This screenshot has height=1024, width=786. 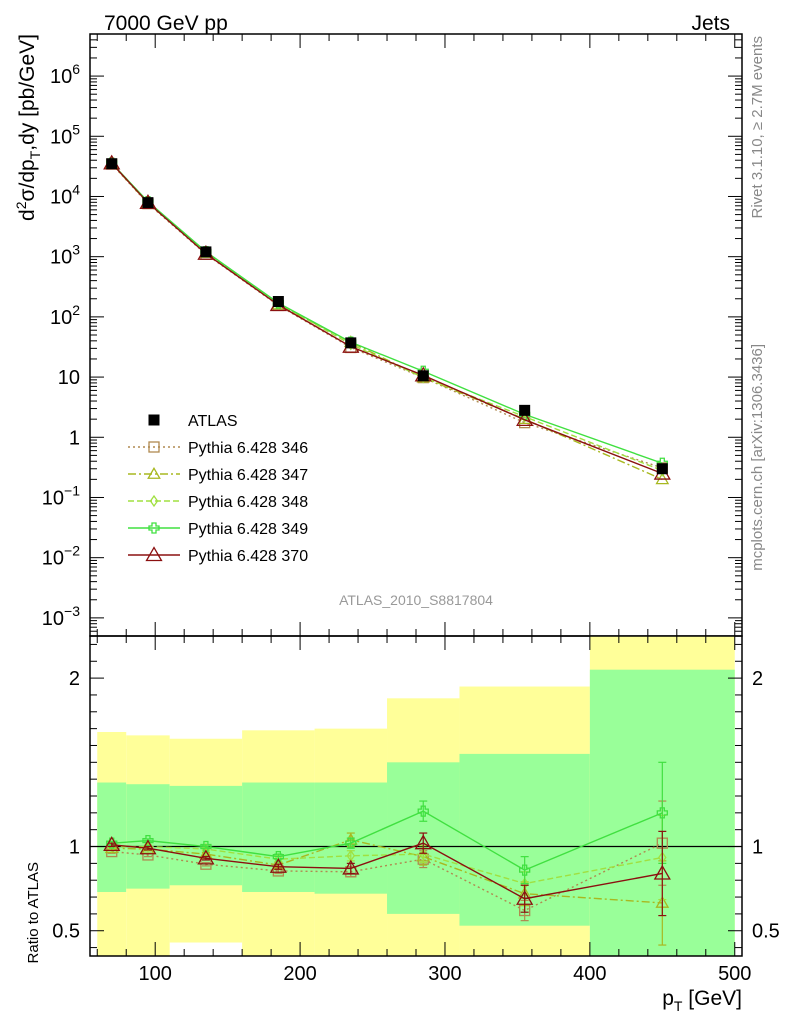 I want to click on legend-label-0: Pythia 6.428 346, so click(x=248, y=448).